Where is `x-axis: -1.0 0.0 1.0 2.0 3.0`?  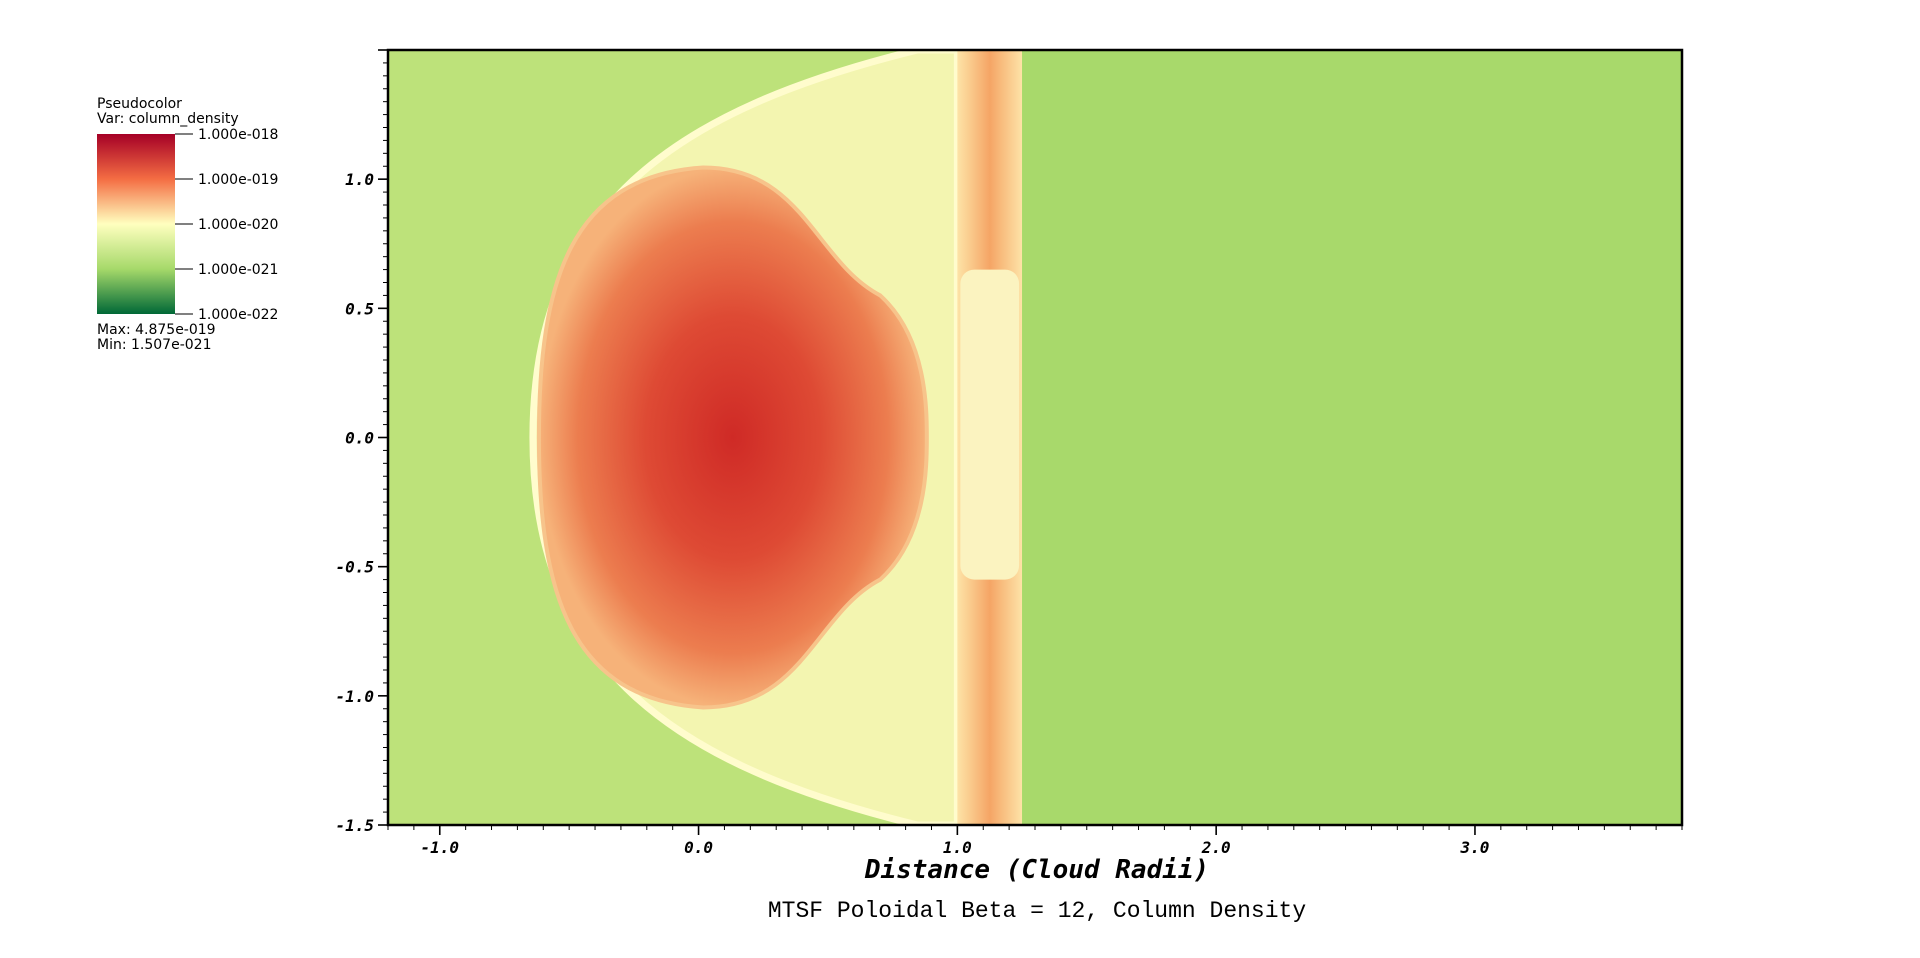 x-axis: -1.0 0.0 1.0 2.0 3.0 is located at coordinates (1035, 841).